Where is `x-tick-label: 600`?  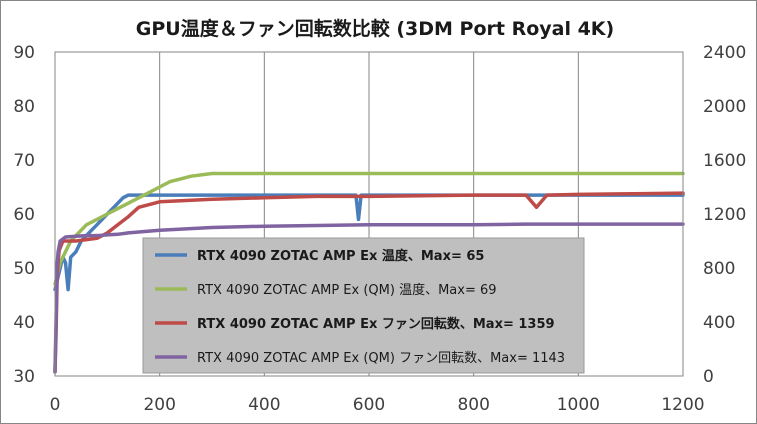
x-tick-label: 600 is located at coordinates (369, 405).